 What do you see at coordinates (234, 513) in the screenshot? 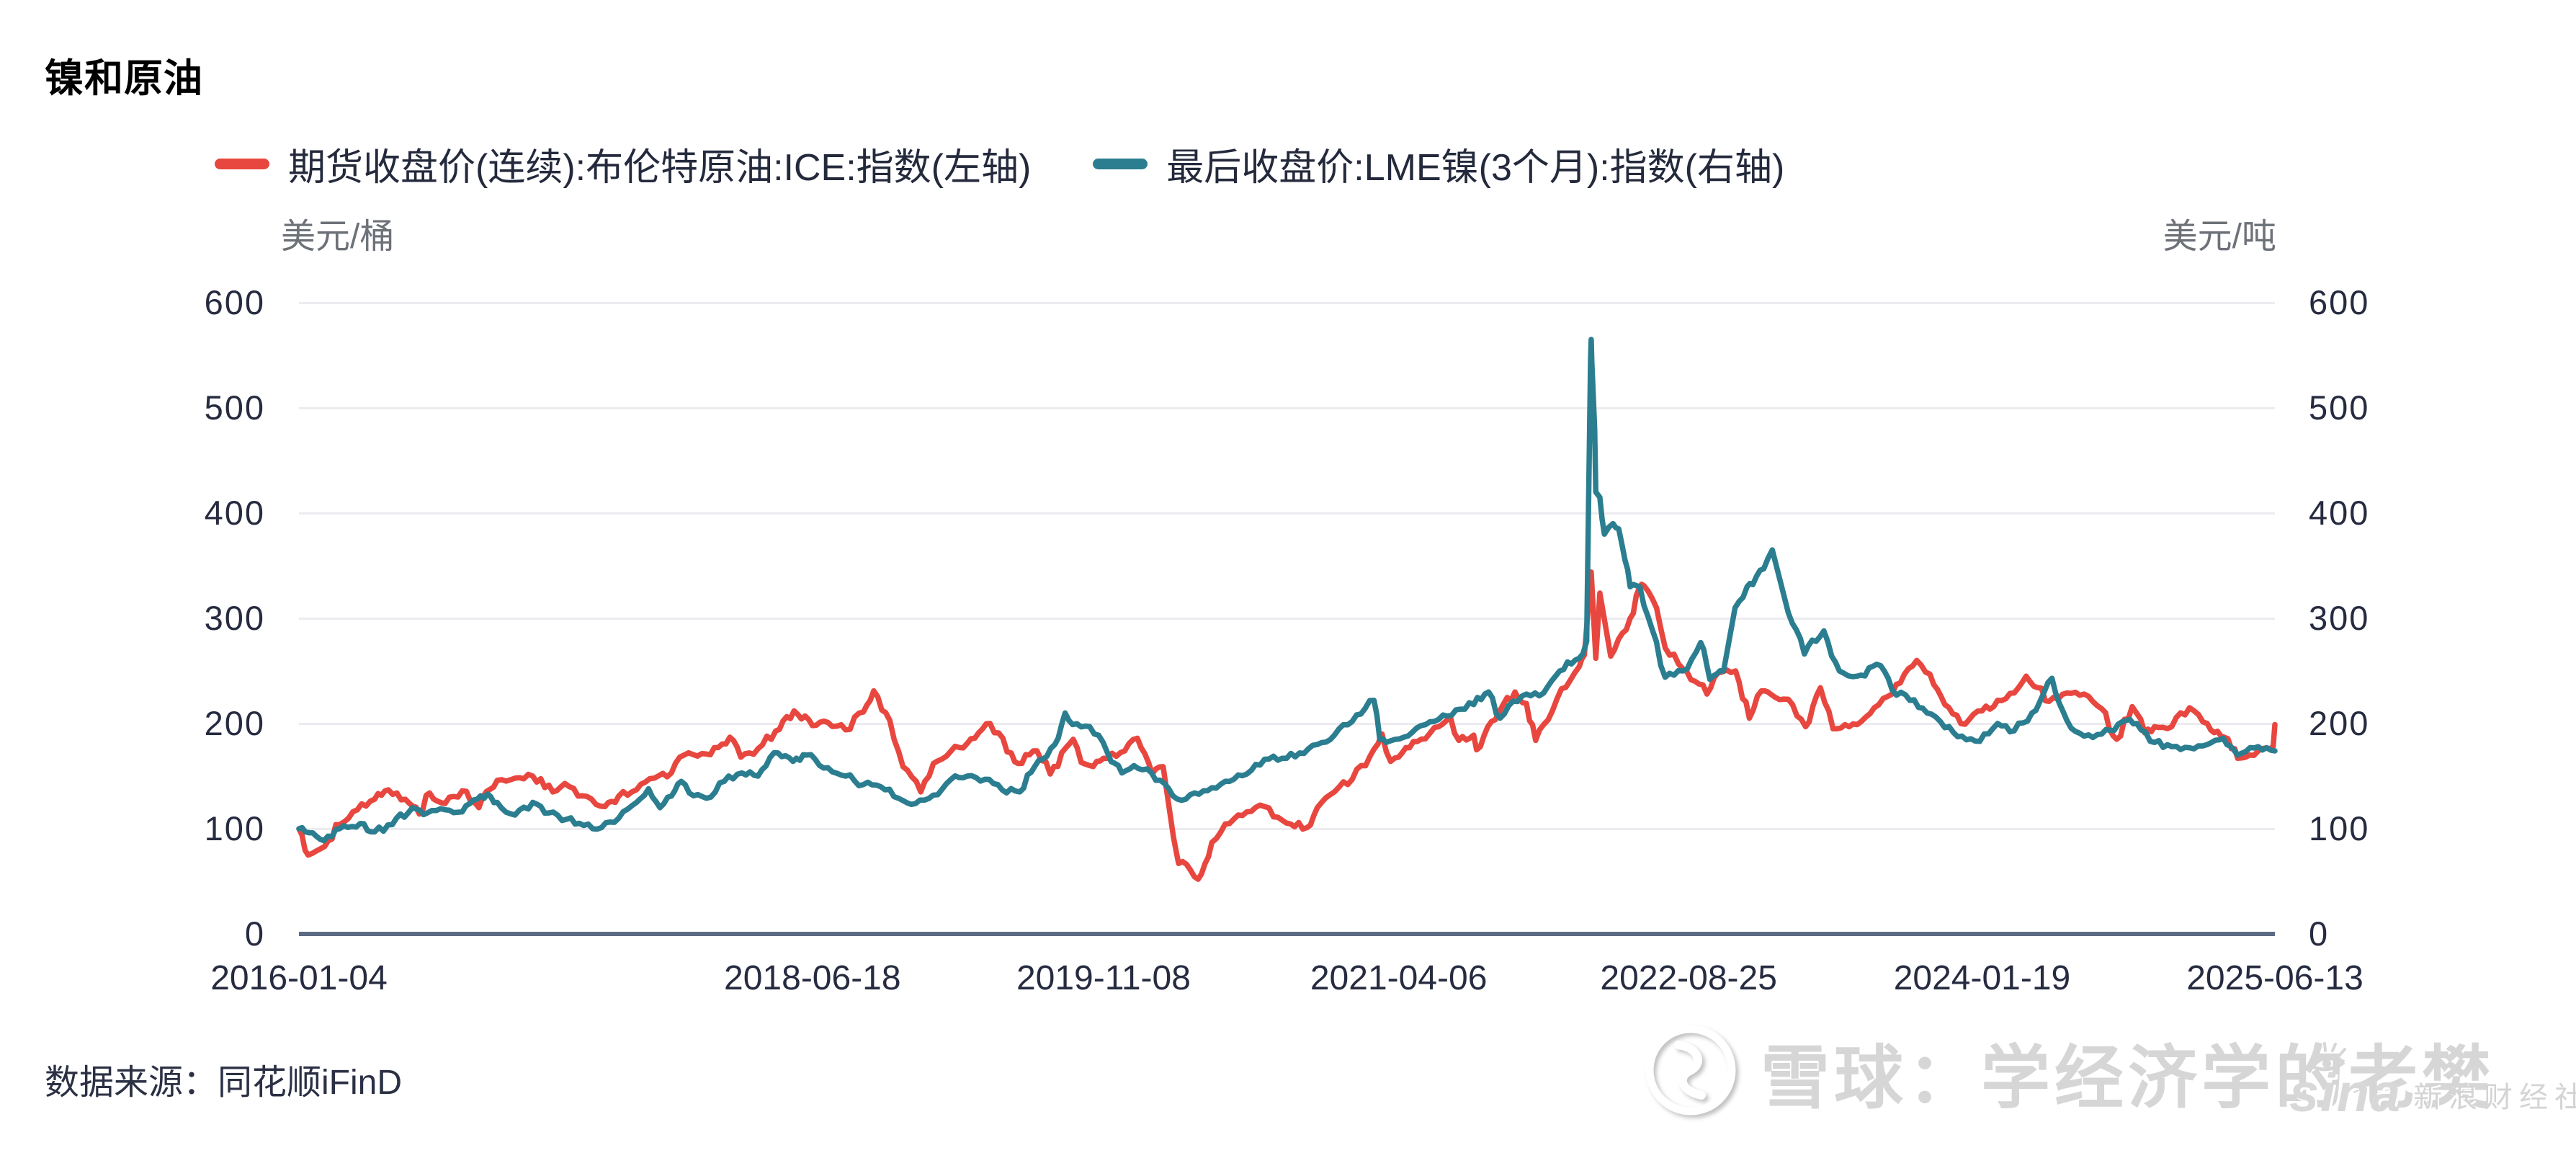
I see `y-tick-left-400: 400` at bounding box center [234, 513].